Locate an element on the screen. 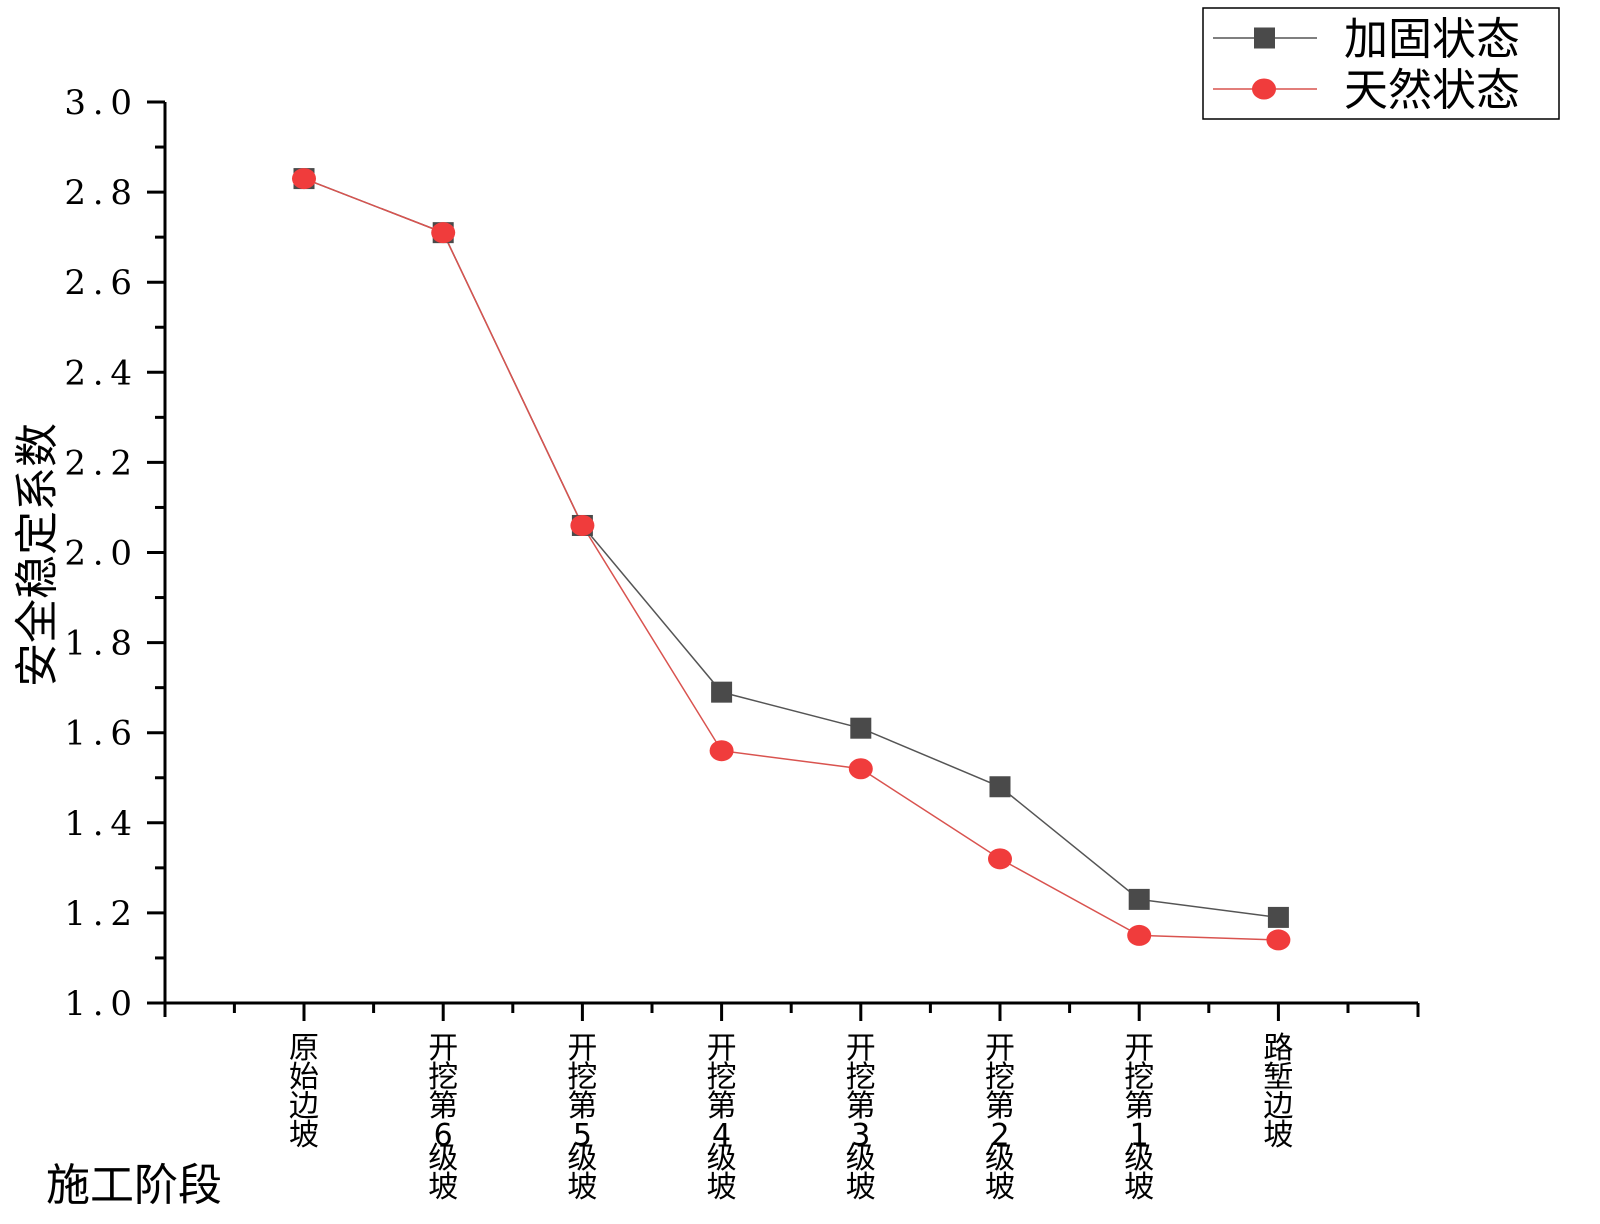 This screenshot has height=1224, width=1600. y-axis-title: 安全稳定系数 is located at coordinates (37, 555).